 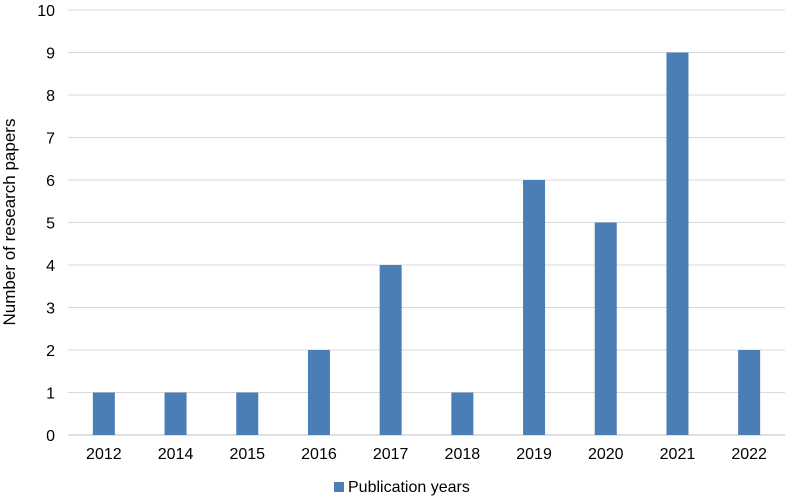 I want to click on bar-2015, so click(x=247, y=413).